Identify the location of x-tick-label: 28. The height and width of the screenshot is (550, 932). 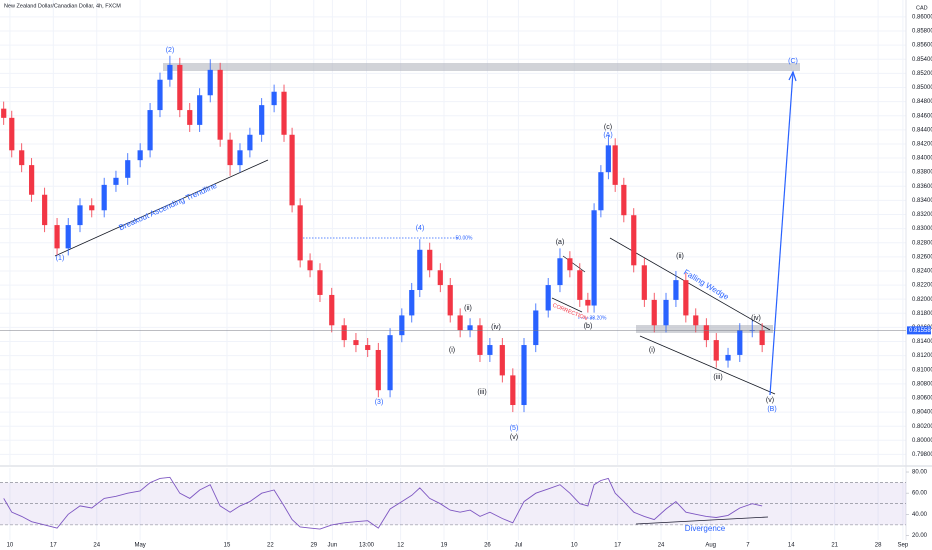
(878, 546).